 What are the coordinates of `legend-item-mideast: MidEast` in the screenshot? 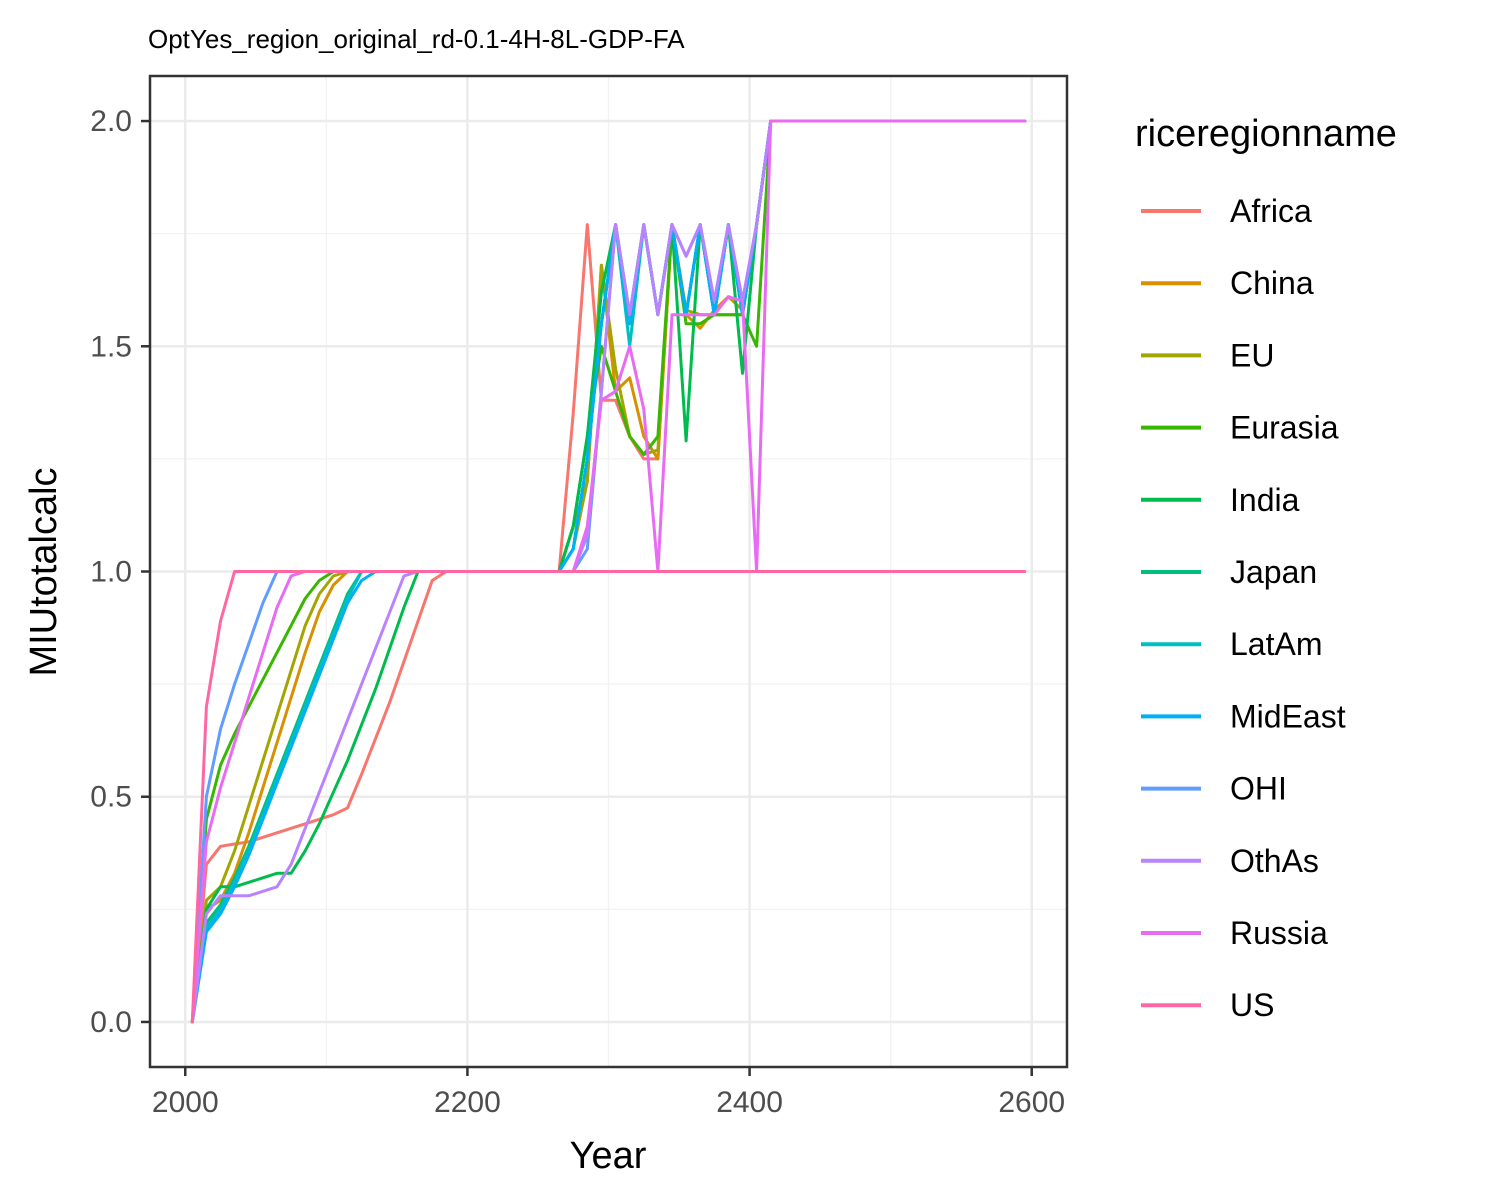 It's located at (1243, 716).